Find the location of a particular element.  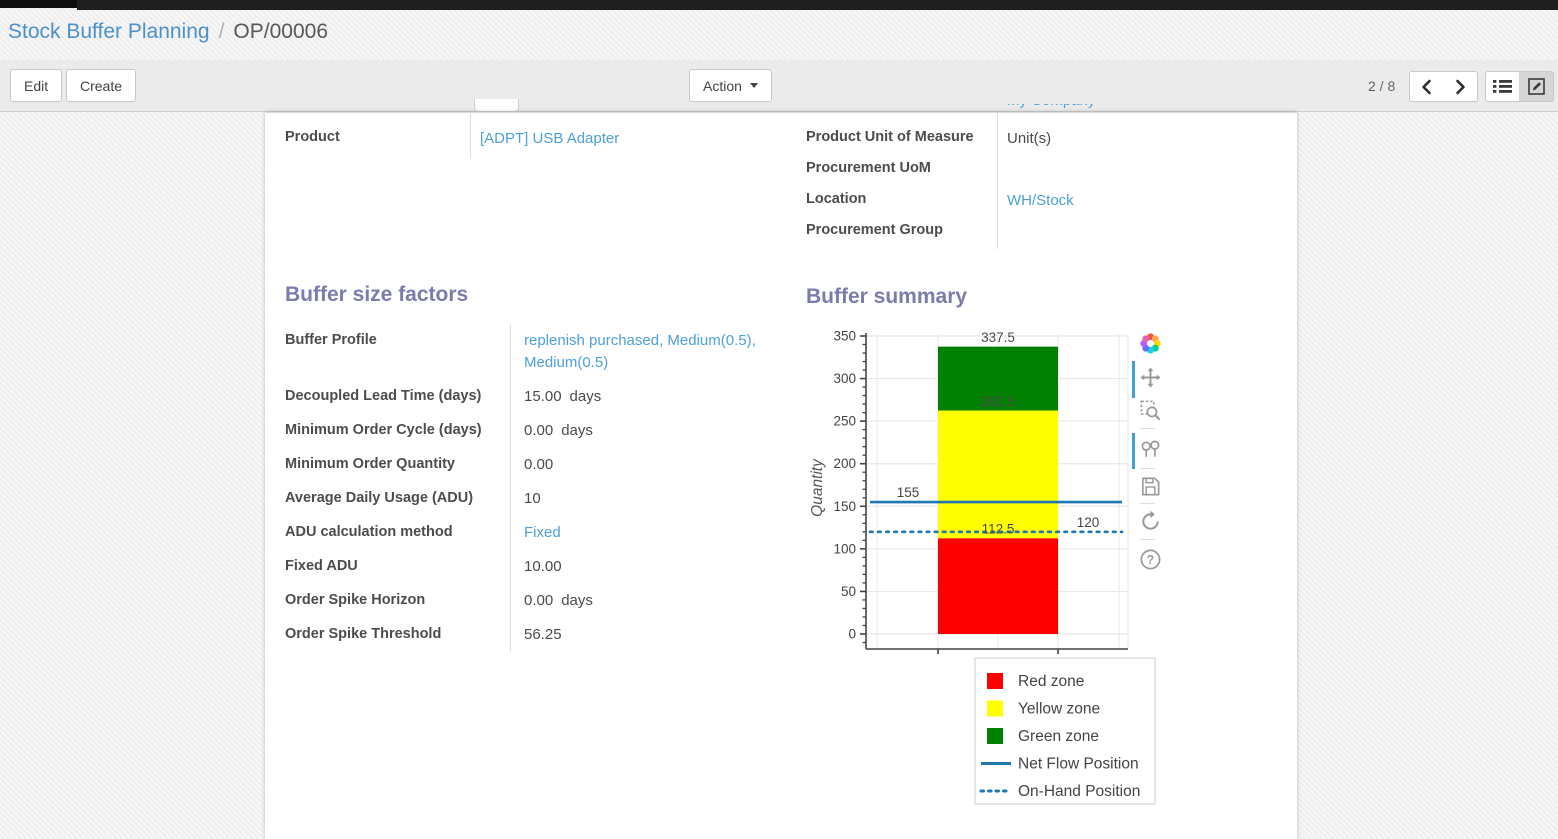

stacked-zone-bar is located at coordinates (998, 490).